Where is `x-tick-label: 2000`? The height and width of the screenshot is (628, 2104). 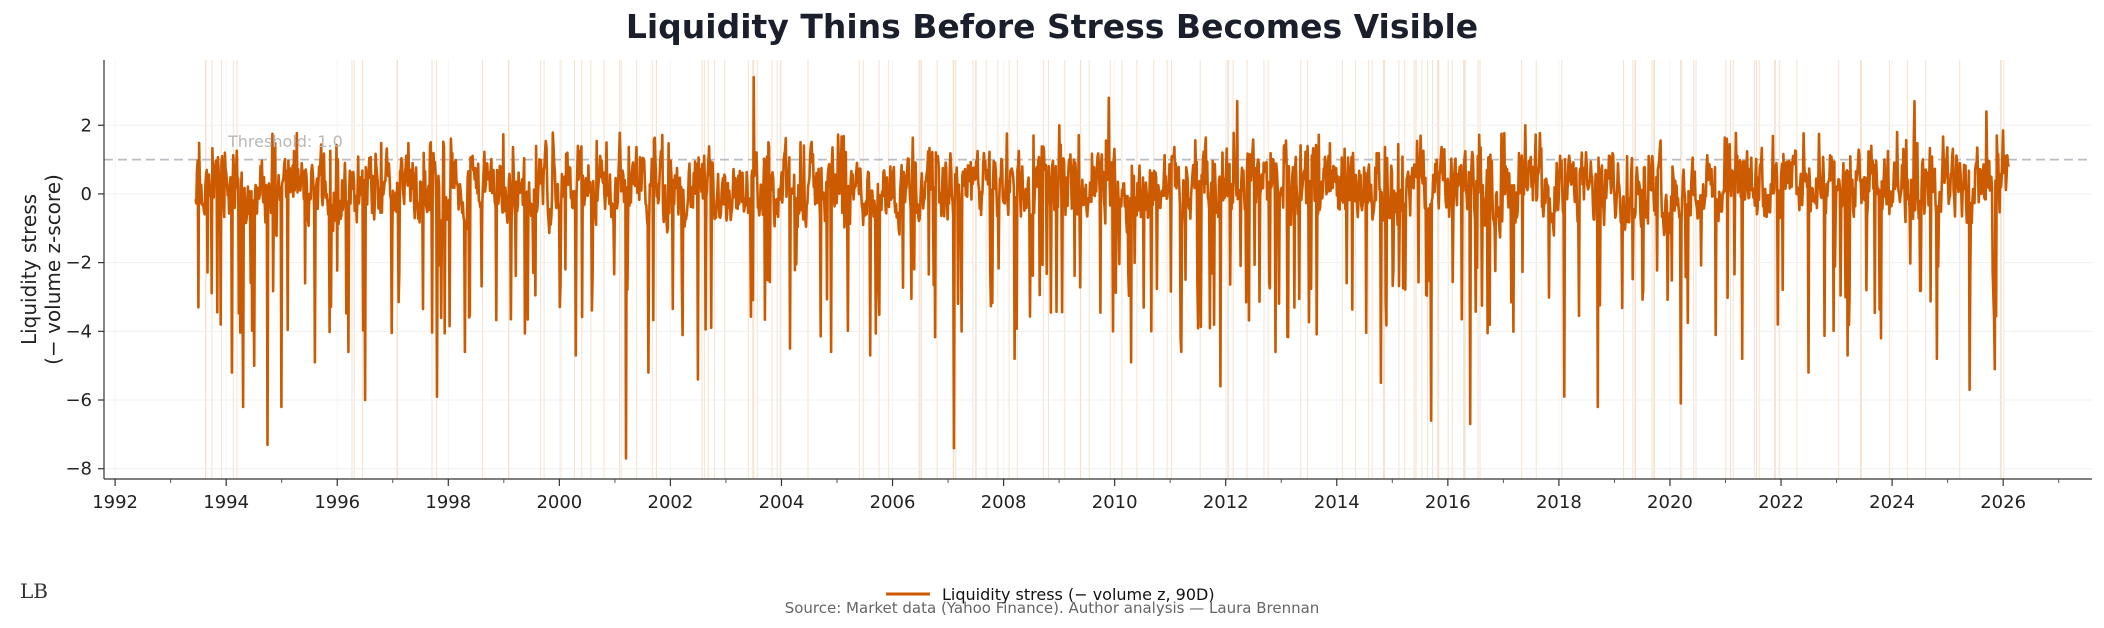 x-tick-label: 2000 is located at coordinates (559, 502).